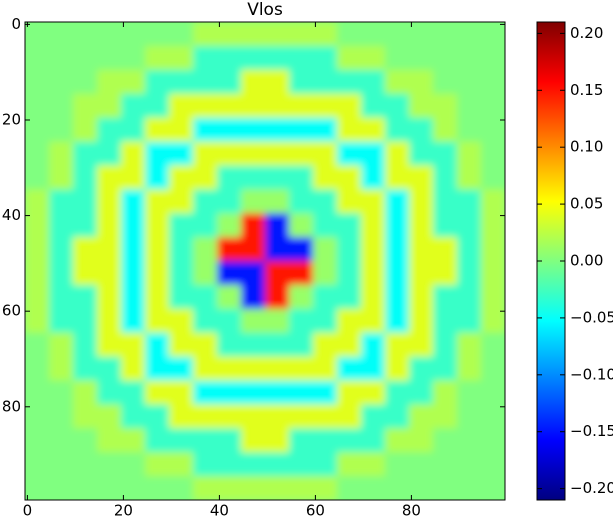 Image resolution: width=613 pixels, height=519 pixels. Describe the element at coordinates (28, 510) in the screenshot. I see `x-tick-label: 0` at that location.